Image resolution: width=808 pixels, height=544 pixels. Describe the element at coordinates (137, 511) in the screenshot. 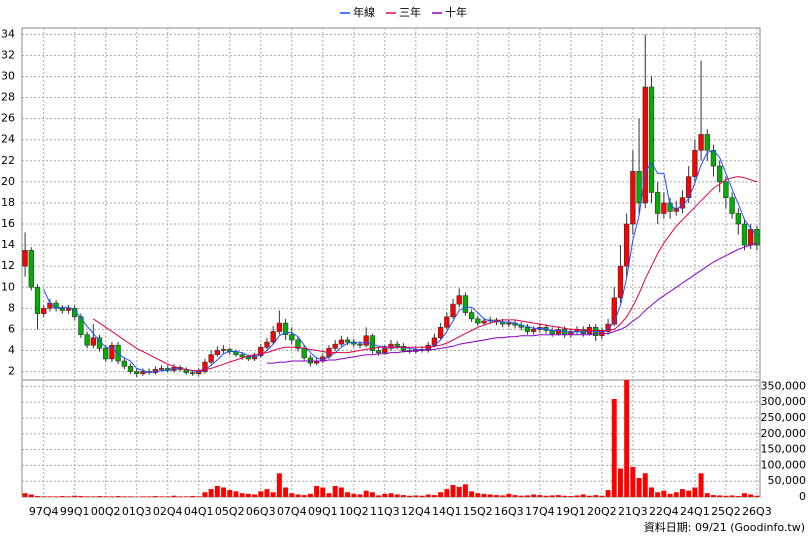

I see `x-tick-label: 01Q3` at that location.